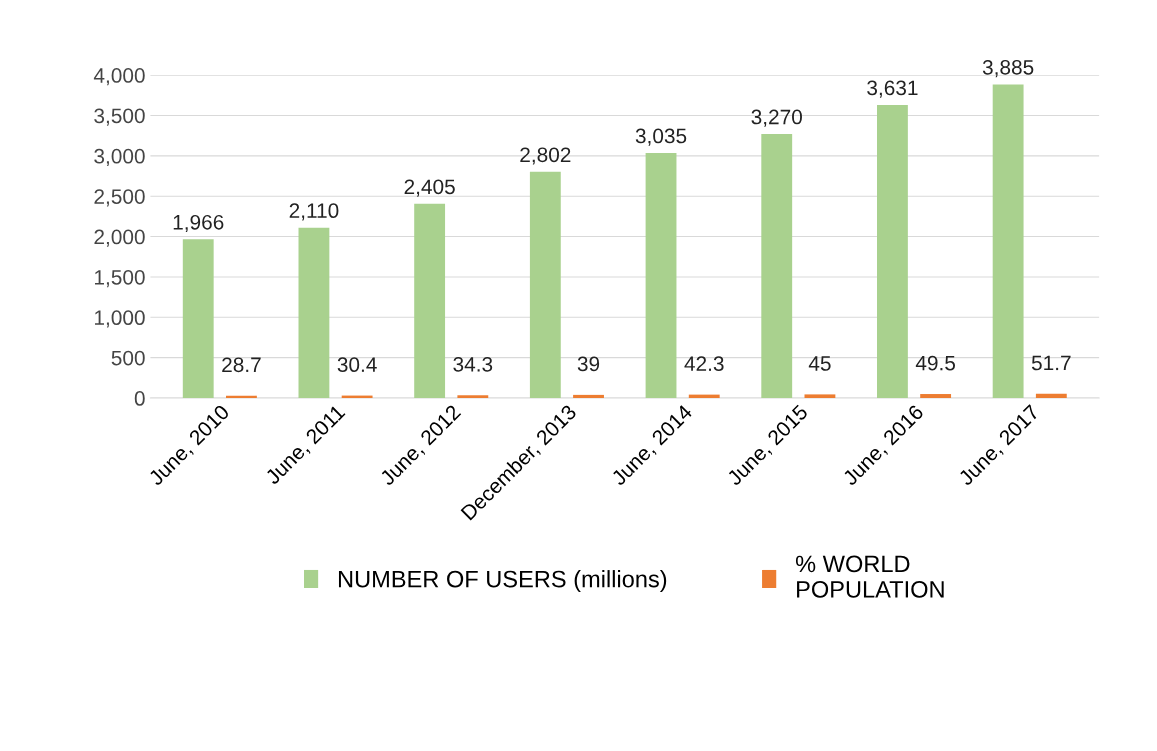 The height and width of the screenshot is (751, 1157). I want to click on data-label: 1,966, so click(198, 223).